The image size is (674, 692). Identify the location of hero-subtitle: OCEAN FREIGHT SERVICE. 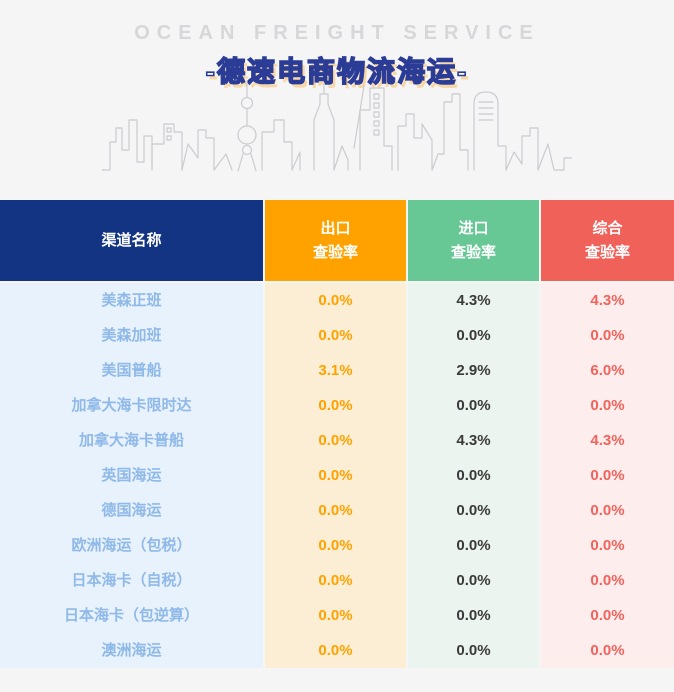
(337, 33).